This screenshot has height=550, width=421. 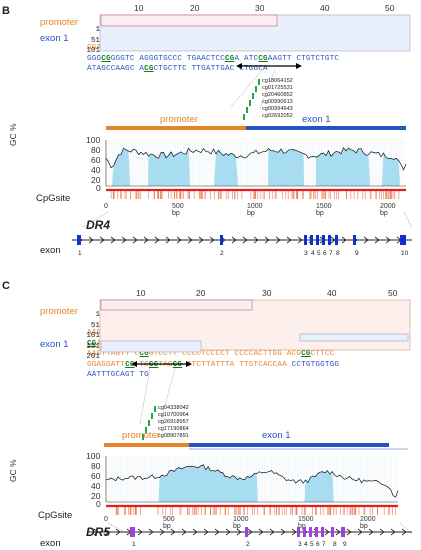 What do you see at coordinates (325, 8) in the screenshot?
I see `ruler-tick: 40` at bounding box center [325, 8].